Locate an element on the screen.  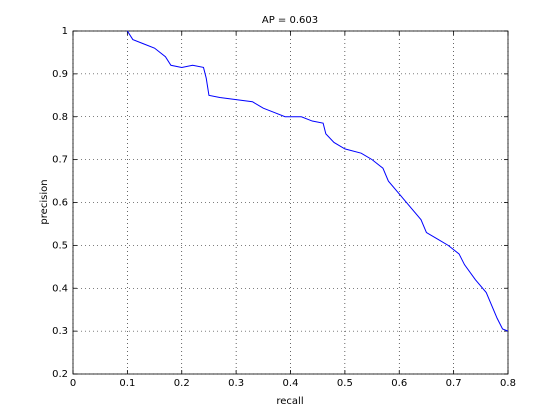
y-tick-label: 0.4 is located at coordinates (60, 288).